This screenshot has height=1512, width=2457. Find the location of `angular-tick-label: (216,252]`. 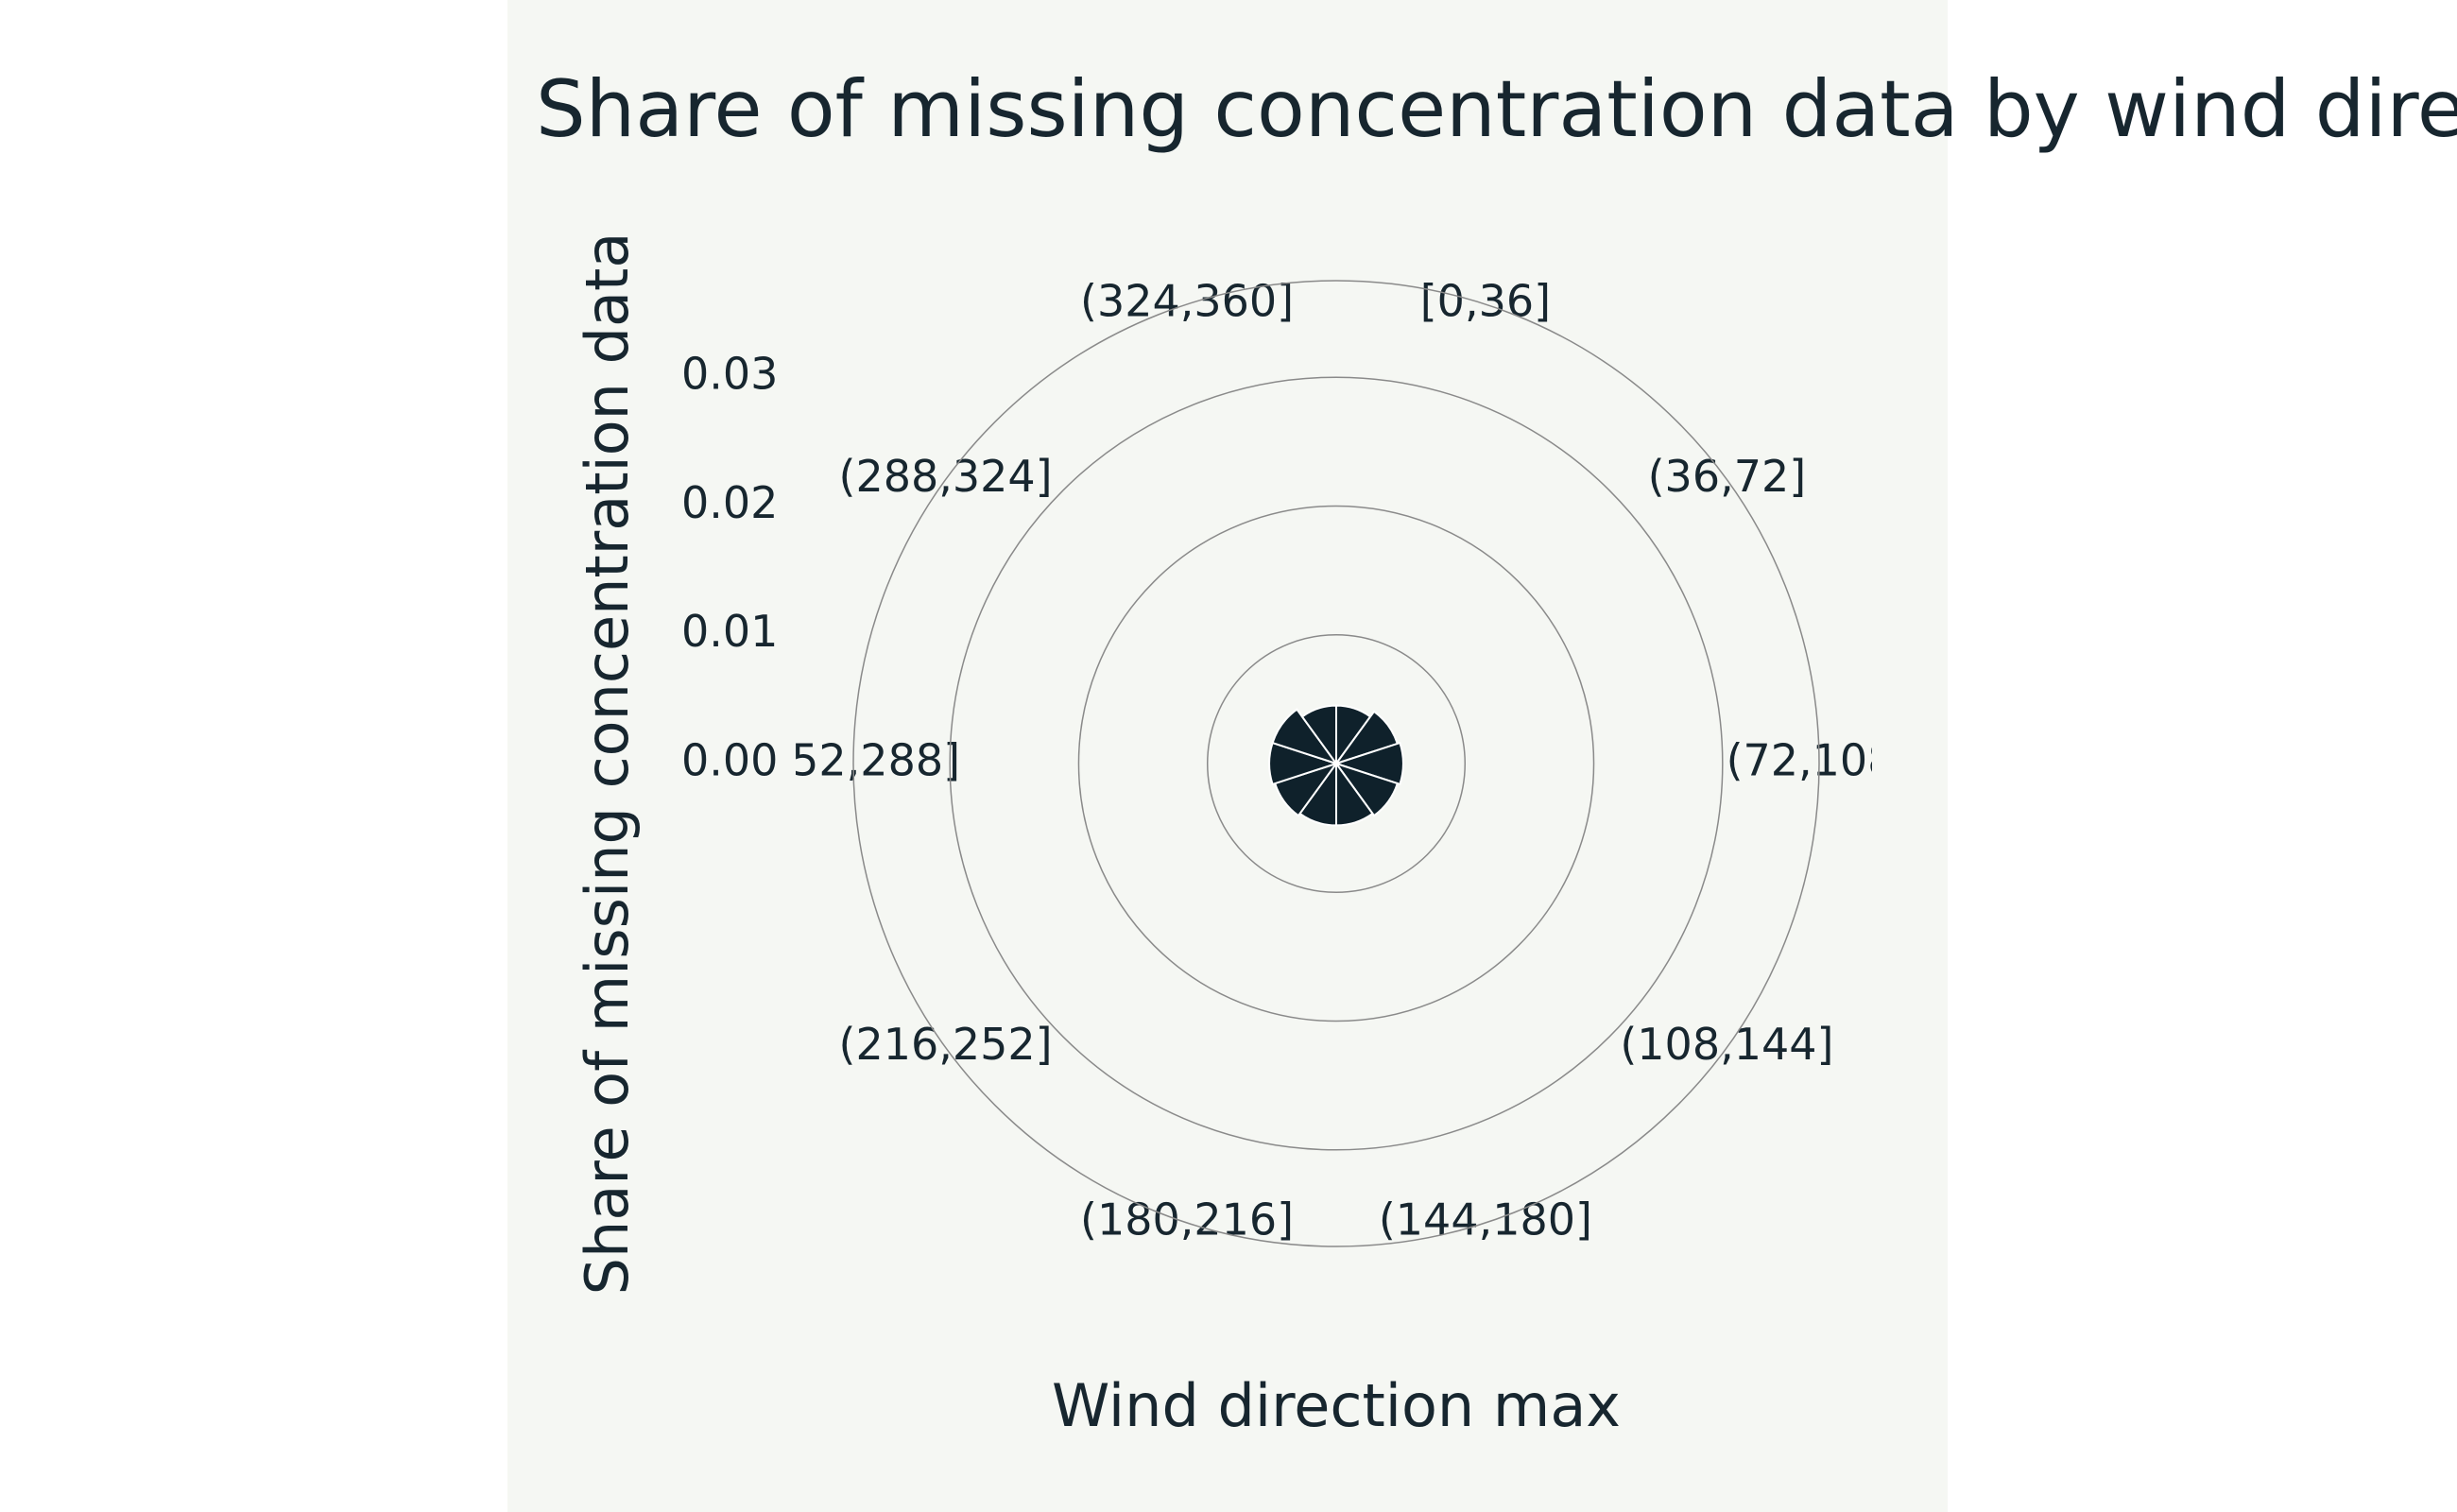

angular-tick-label: (216,252] is located at coordinates (946, 1044).